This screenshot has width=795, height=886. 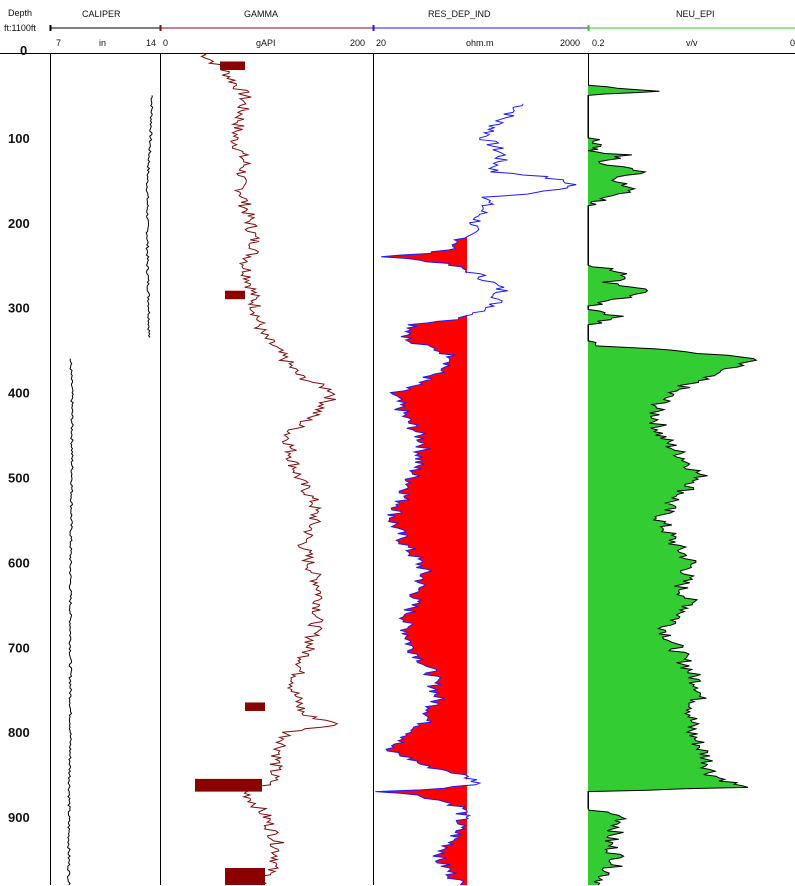 I want to click on track-gamma-name: GAMMA, so click(x=261, y=14).